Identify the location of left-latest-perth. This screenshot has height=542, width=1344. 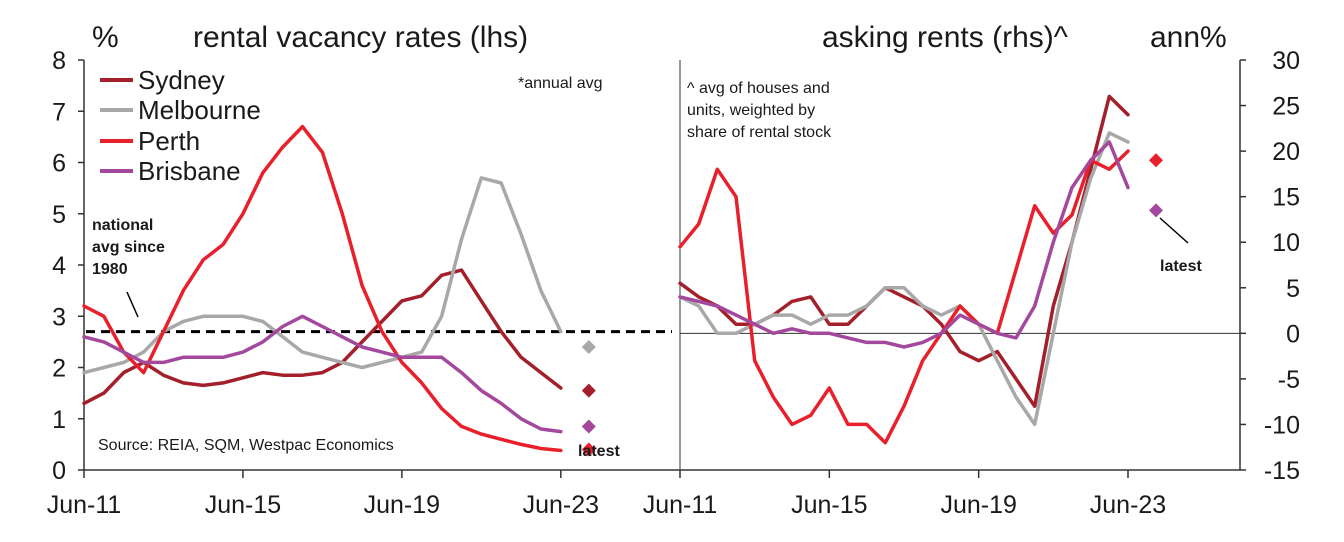
(588, 449).